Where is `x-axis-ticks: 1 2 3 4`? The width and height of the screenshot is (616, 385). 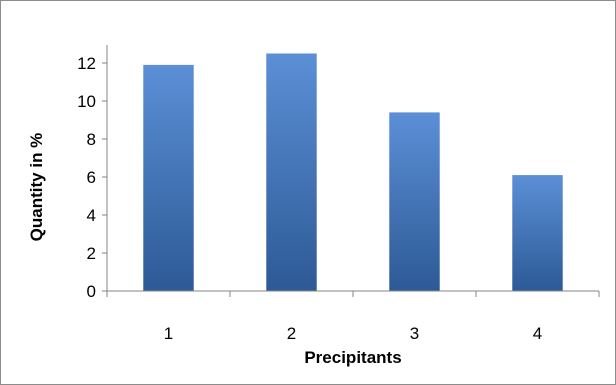
x-axis-ticks: 1 2 3 4 is located at coordinates (353, 317).